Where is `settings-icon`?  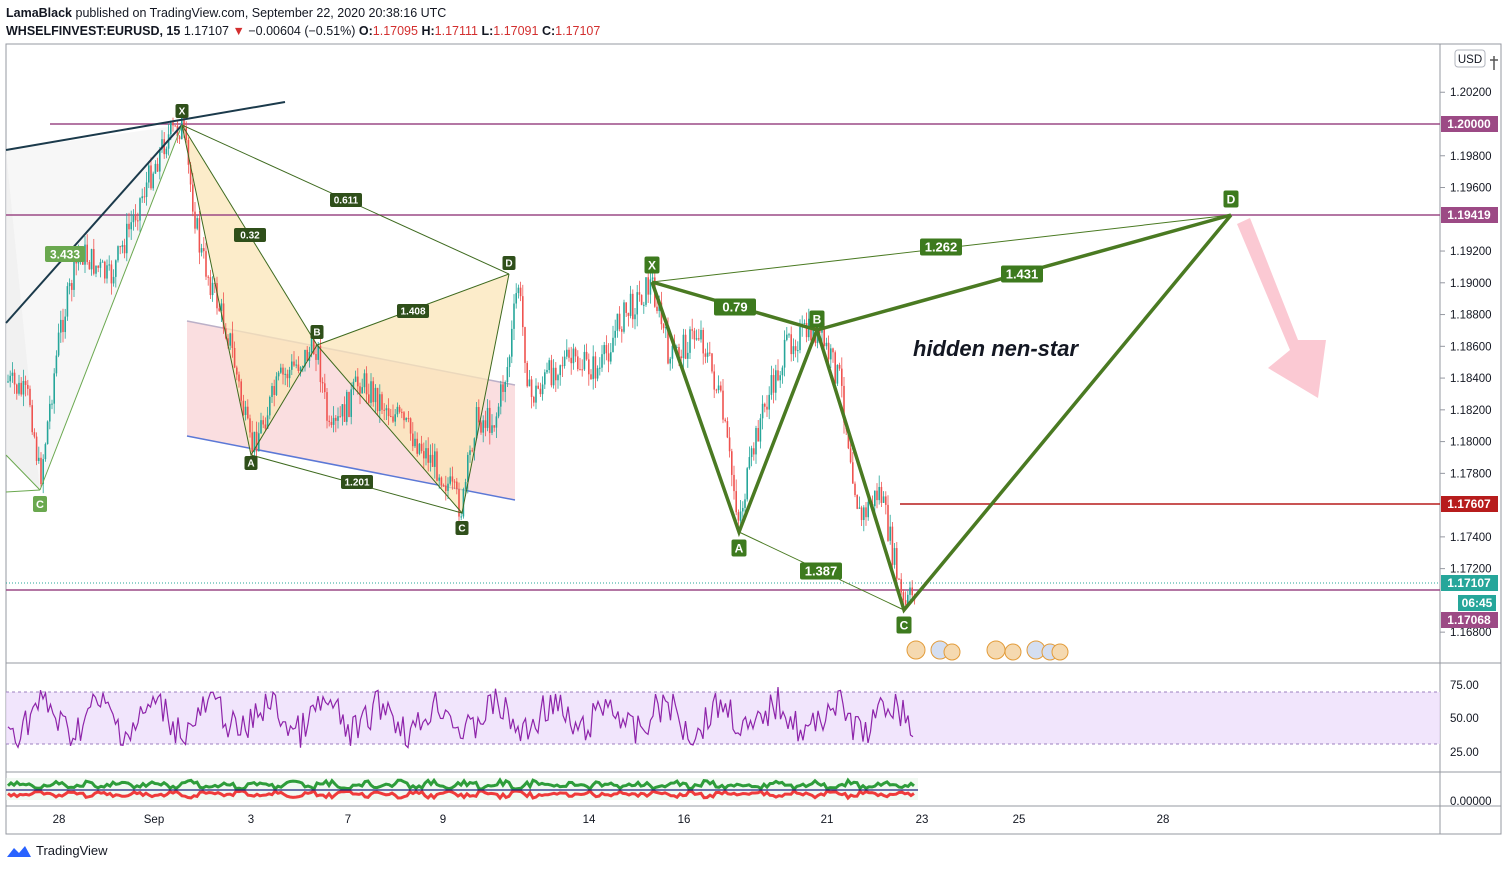
settings-icon is located at coordinates (1494, 63).